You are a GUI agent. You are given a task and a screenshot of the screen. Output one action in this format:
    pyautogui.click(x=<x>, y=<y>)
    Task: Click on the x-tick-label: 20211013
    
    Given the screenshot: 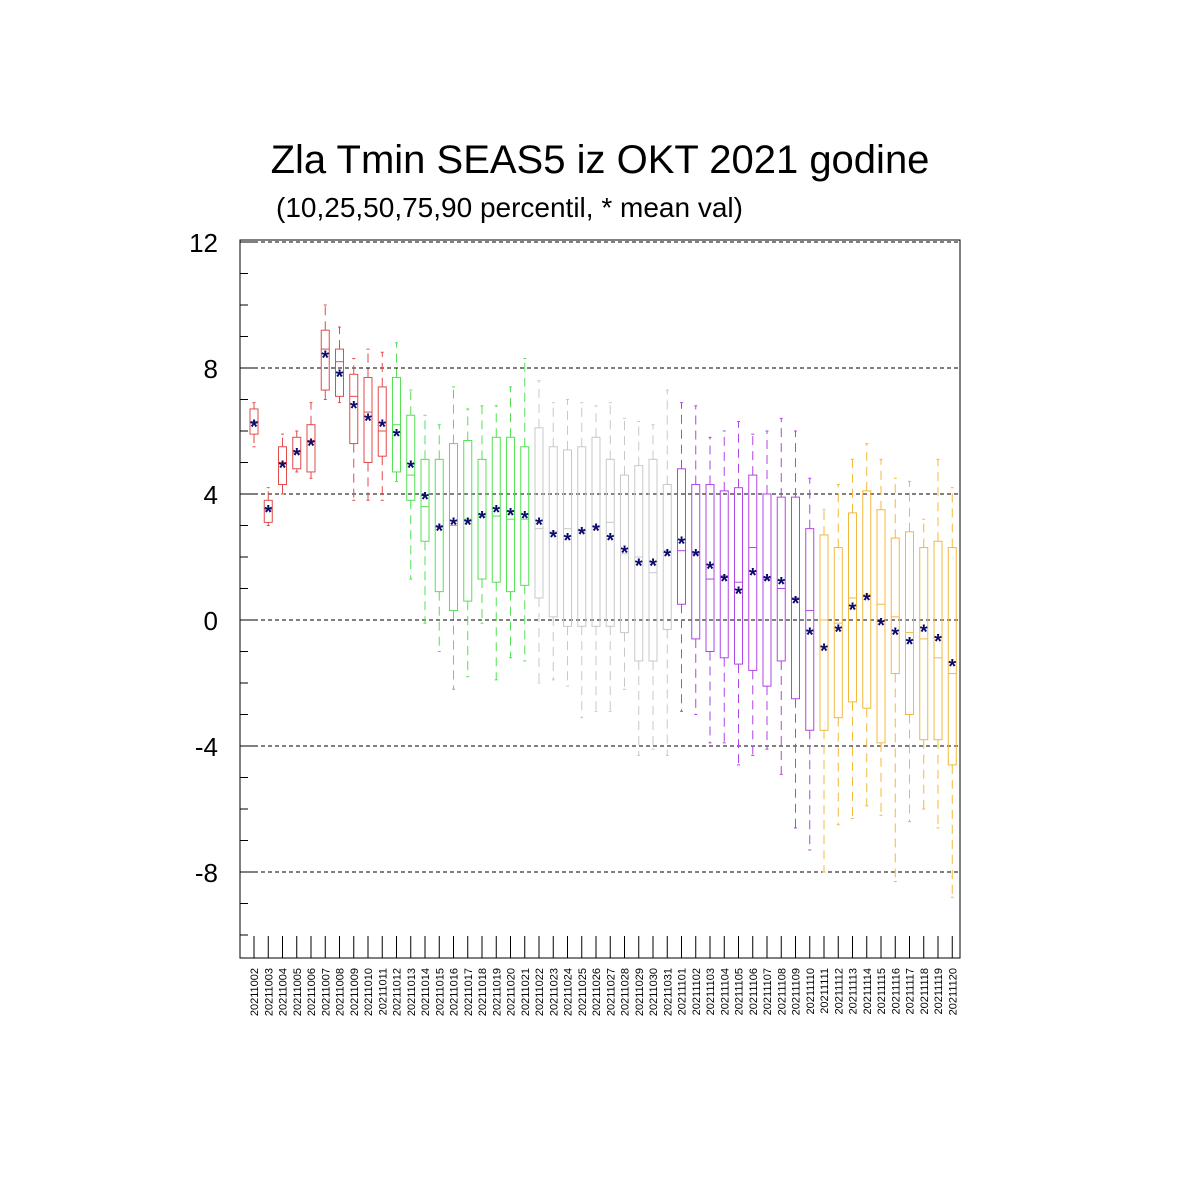 What is the action you would take?
    pyautogui.click(x=412, y=992)
    